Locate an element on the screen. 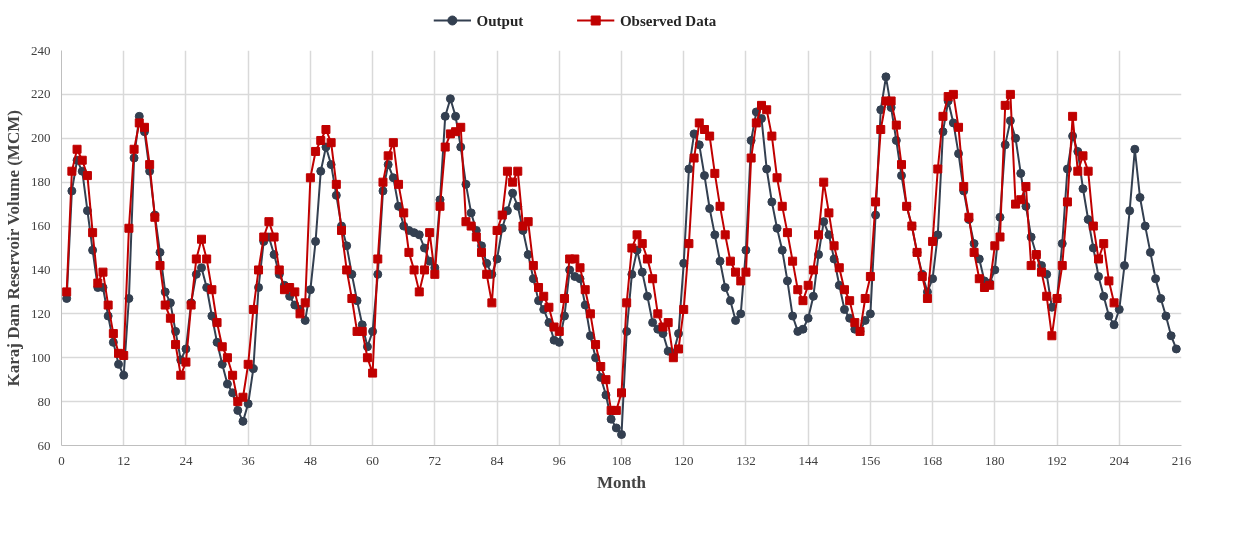  y-tick-label: 80 is located at coordinates (44, 401).